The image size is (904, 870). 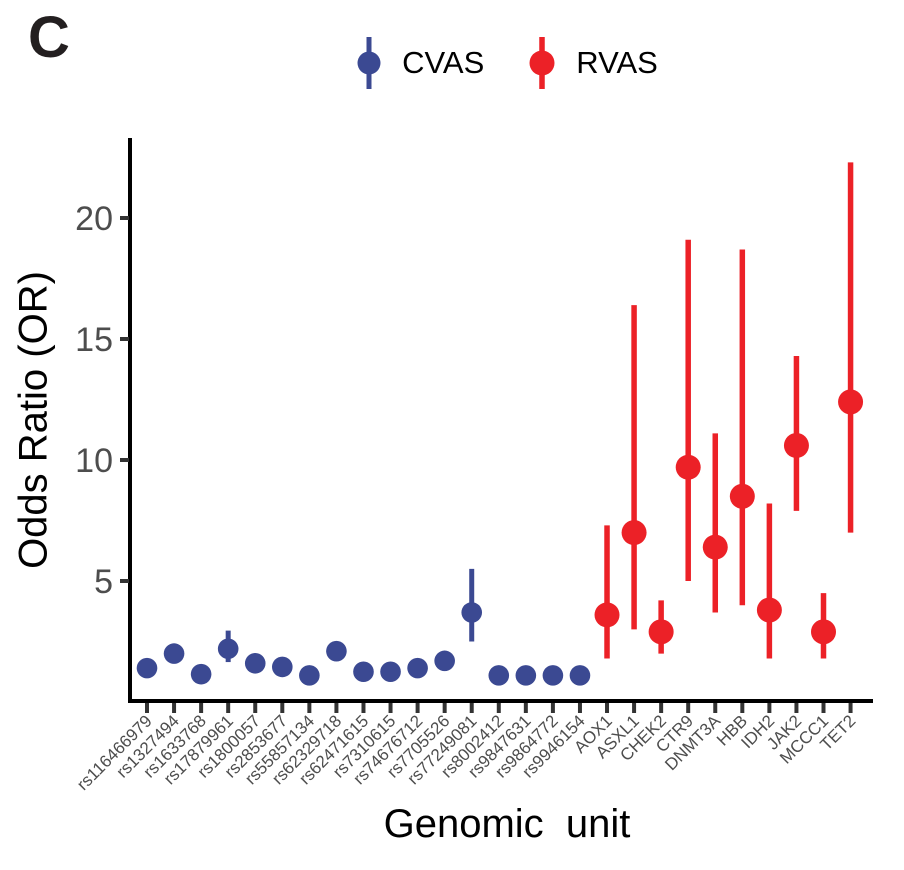 What do you see at coordinates (472, 612) in the screenshot?
I see `point-rs77249081` at bounding box center [472, 612].